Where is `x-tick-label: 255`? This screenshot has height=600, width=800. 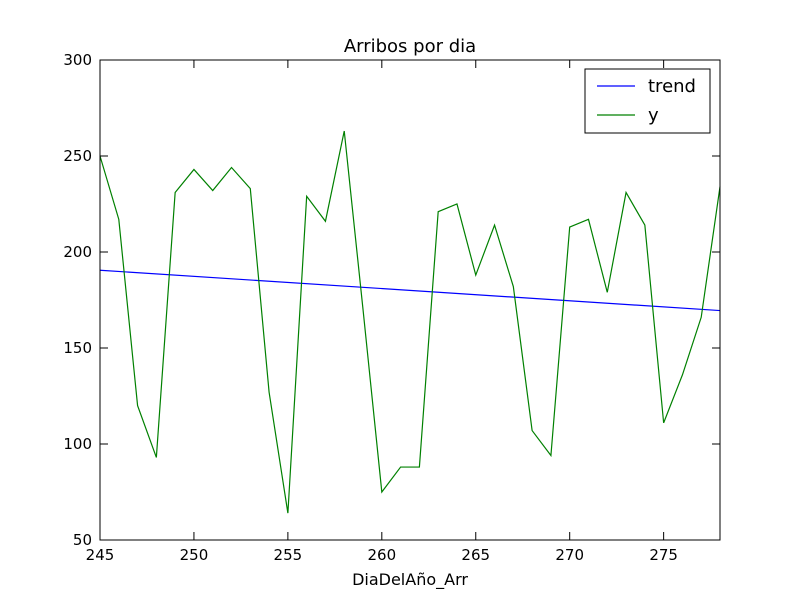
x-tick-label: 255 is located at coordinates (288, 555).